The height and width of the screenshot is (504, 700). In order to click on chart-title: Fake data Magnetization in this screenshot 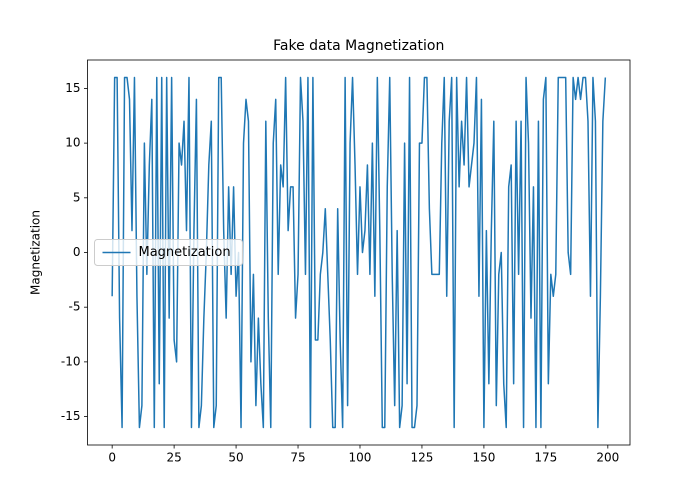, I will do `click(358, 46)`.